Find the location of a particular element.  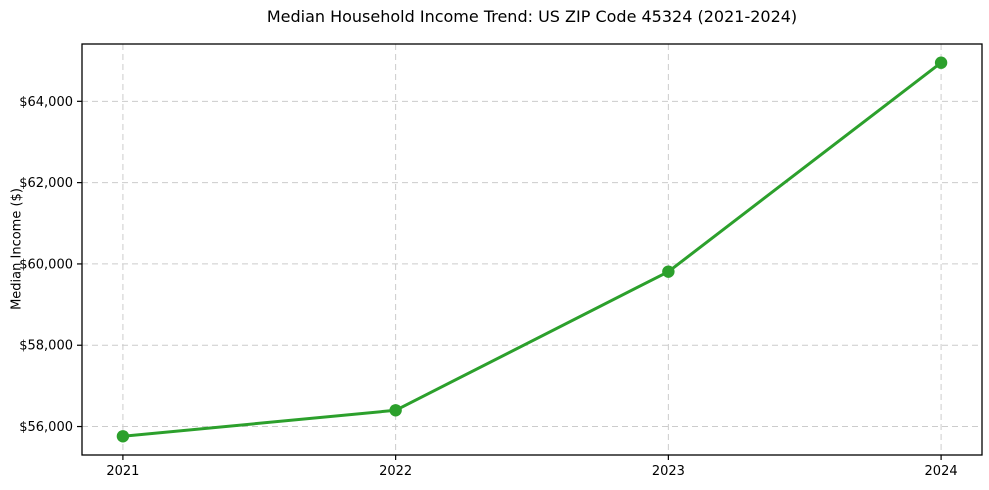

x-tick-label: 2024 is located at coordinates (941, 471).